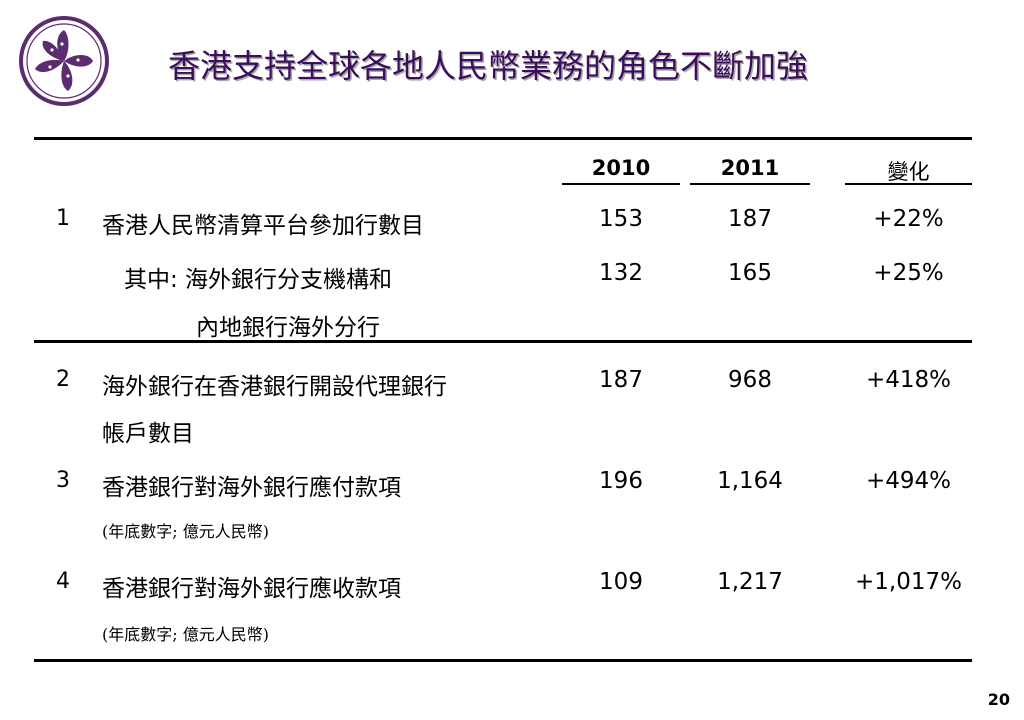  I want to click on row-label: 香港人民幣清算平台參加行數目, so click(263, 226).